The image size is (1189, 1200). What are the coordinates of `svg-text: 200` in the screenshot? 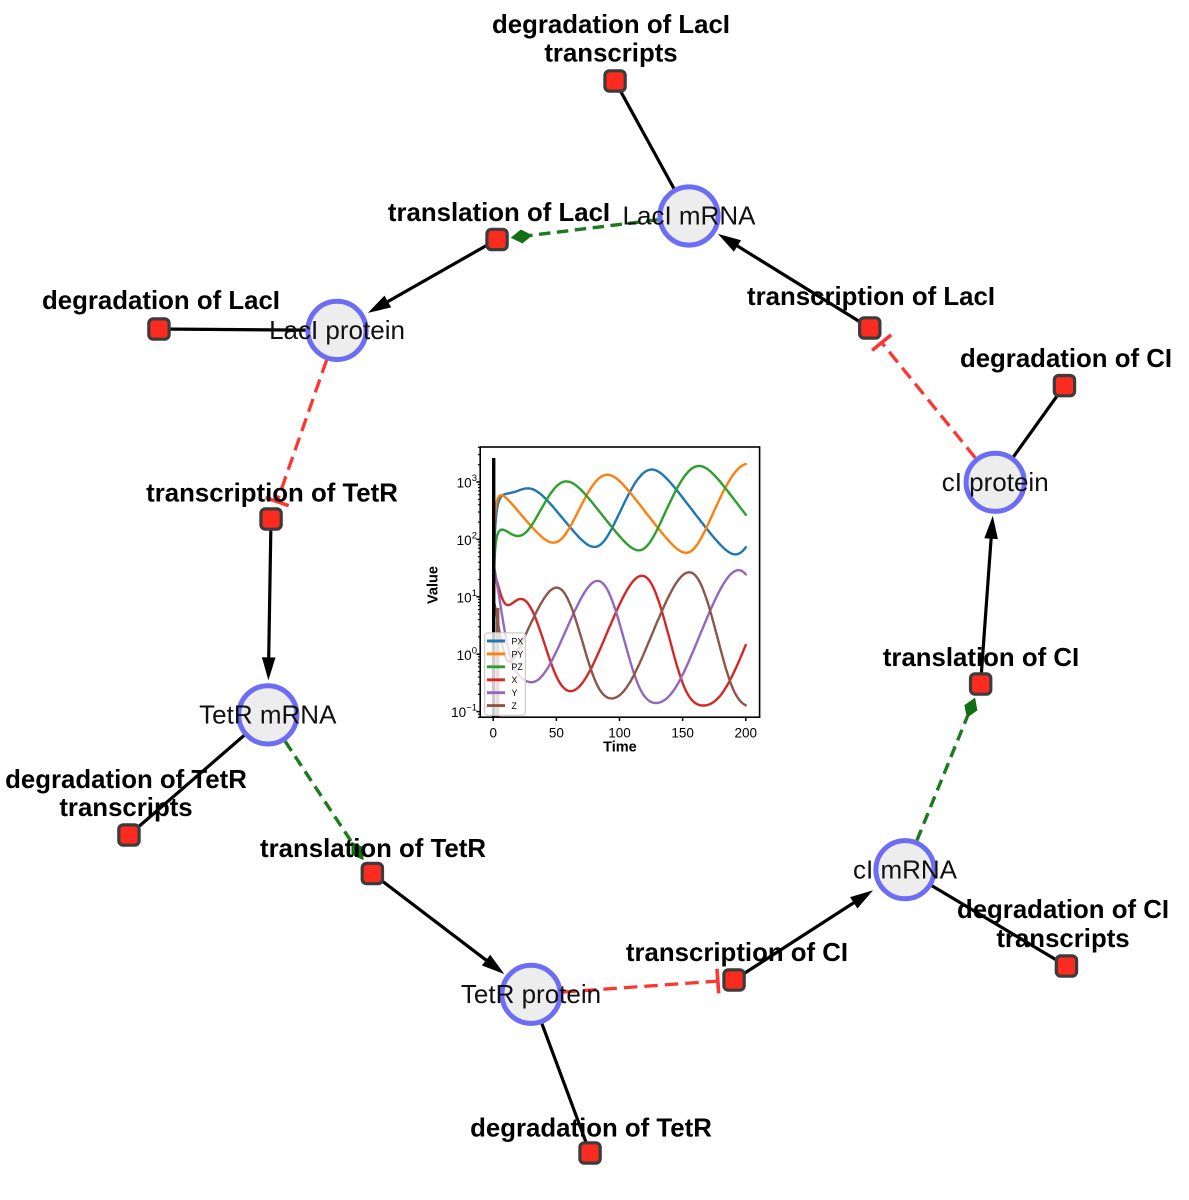 It's located at (746, 733).